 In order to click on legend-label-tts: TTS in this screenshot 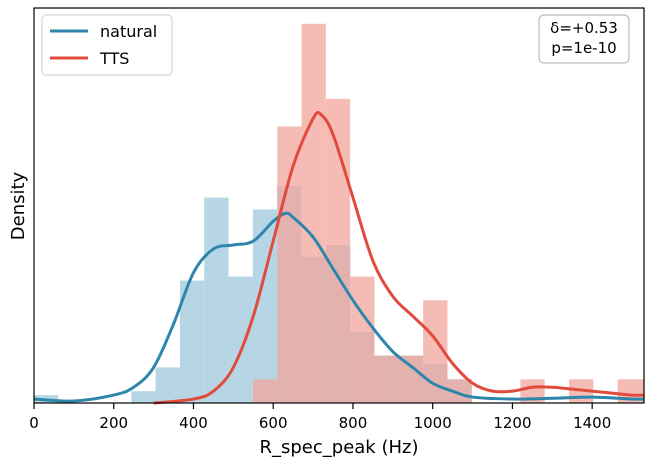, I will do `click(114, 58)`.